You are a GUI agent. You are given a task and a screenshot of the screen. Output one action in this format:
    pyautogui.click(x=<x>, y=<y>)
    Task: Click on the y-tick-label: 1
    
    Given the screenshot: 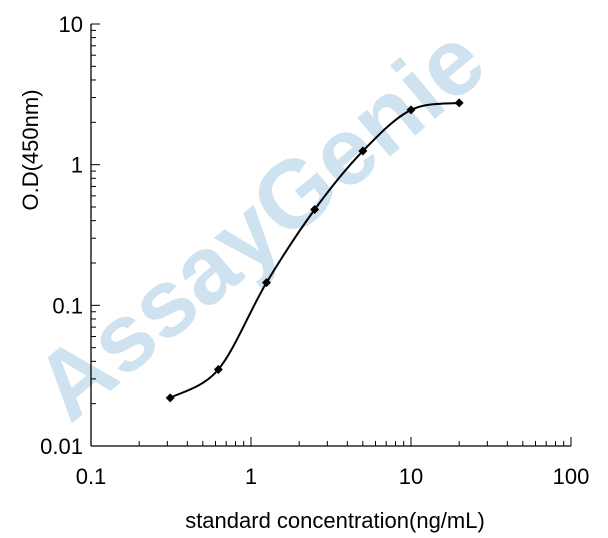 What is the action you would take?
    pyautogui.click(x=77, y=165)
    